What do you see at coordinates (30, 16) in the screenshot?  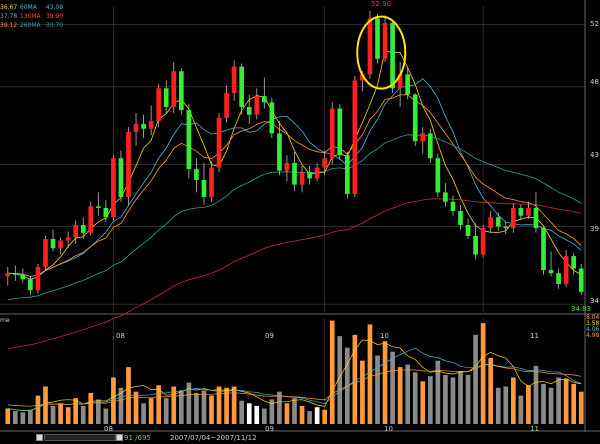 I see `legend-ma-label: 130MA` at bounding box center [30, 16].